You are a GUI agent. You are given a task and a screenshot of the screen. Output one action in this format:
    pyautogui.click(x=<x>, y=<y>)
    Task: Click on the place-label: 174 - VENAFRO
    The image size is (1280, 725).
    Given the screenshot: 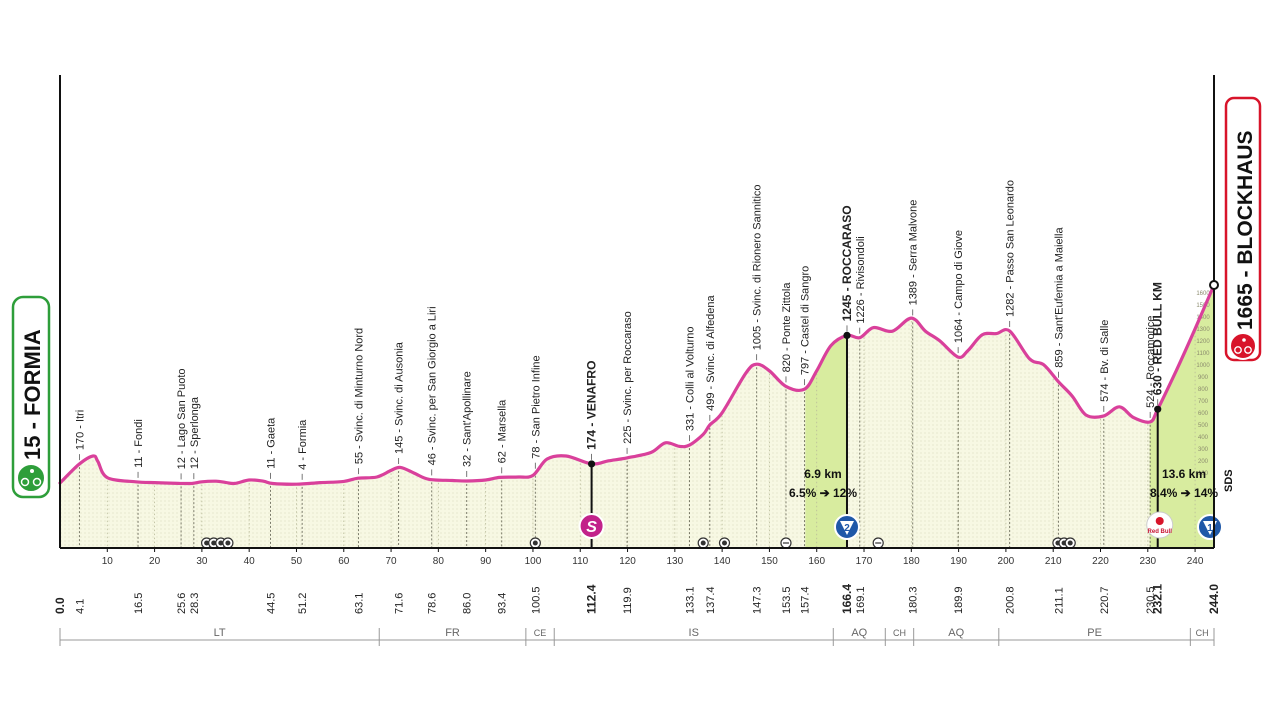 What is the action you would take?
    pyautogui.click(x=592, y=405)
    